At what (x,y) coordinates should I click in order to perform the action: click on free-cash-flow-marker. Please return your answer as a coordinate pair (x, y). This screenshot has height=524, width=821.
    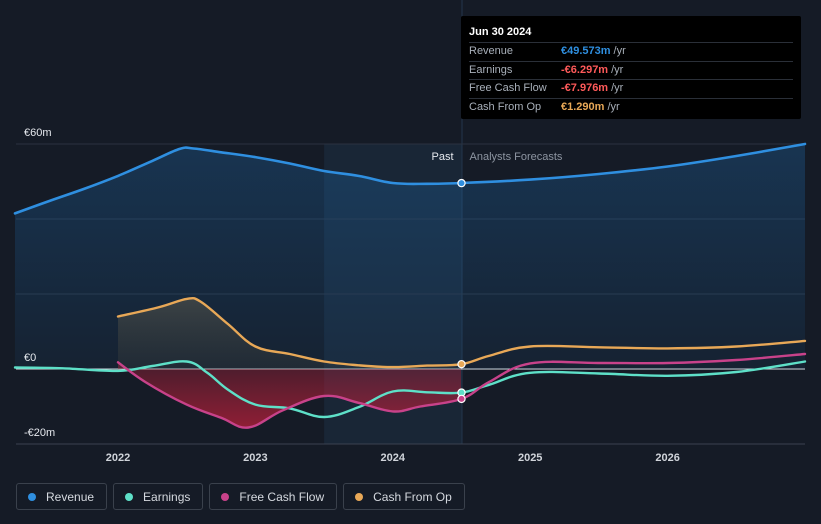
    Looking at the image, I should click on (461, 399).